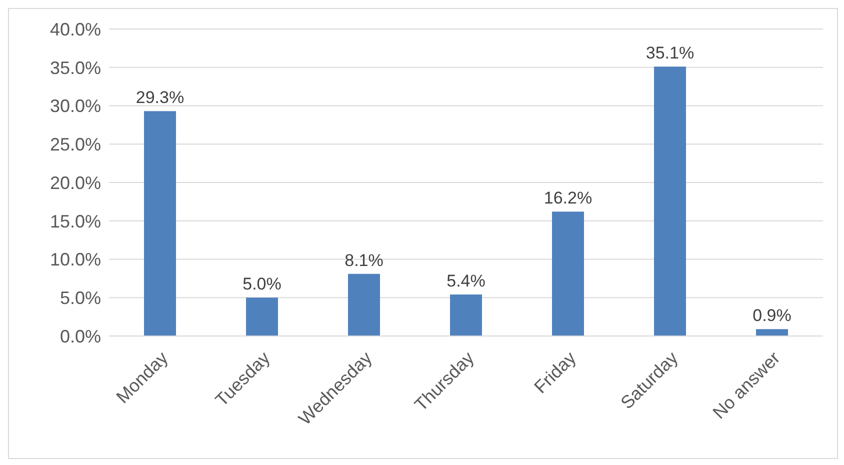 Image resolution: width=844 pixels, height=465 pixels. What do you see at coordinates (160, 98) in the screenshot?
I see `data-label: 29.3%` at bounding box center [160, 98].